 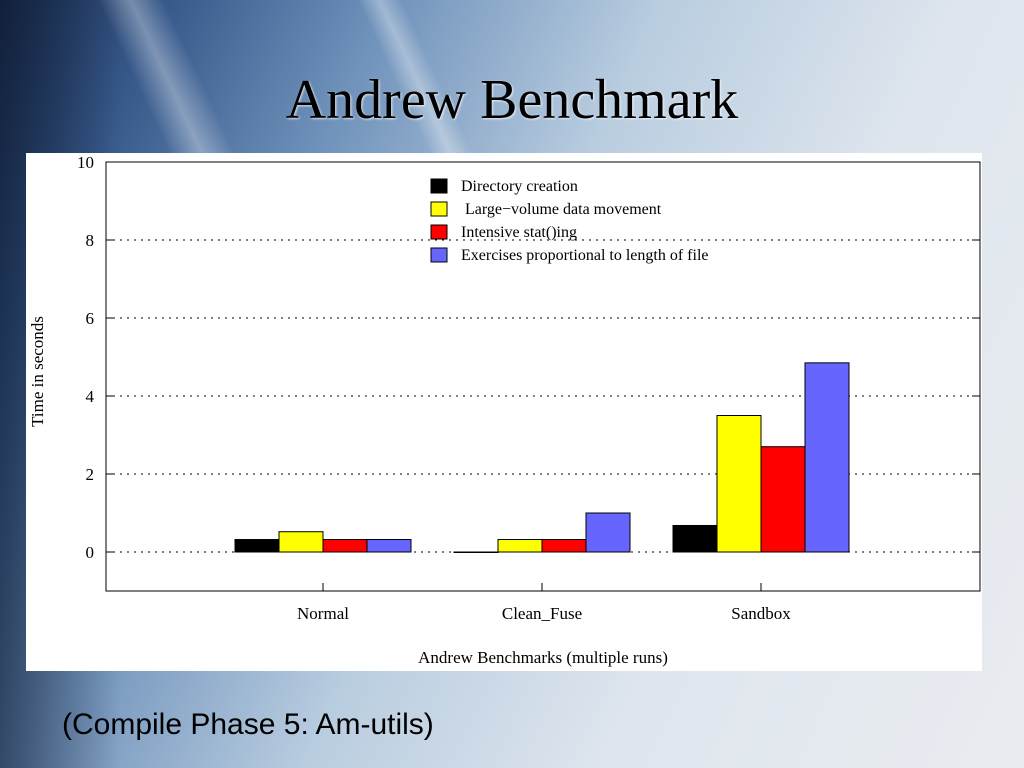 What do you see at coordinates (37, 371) in the screenshot?
I see `y-axis-label: Time in seconds` at bounding box center [37, 371].